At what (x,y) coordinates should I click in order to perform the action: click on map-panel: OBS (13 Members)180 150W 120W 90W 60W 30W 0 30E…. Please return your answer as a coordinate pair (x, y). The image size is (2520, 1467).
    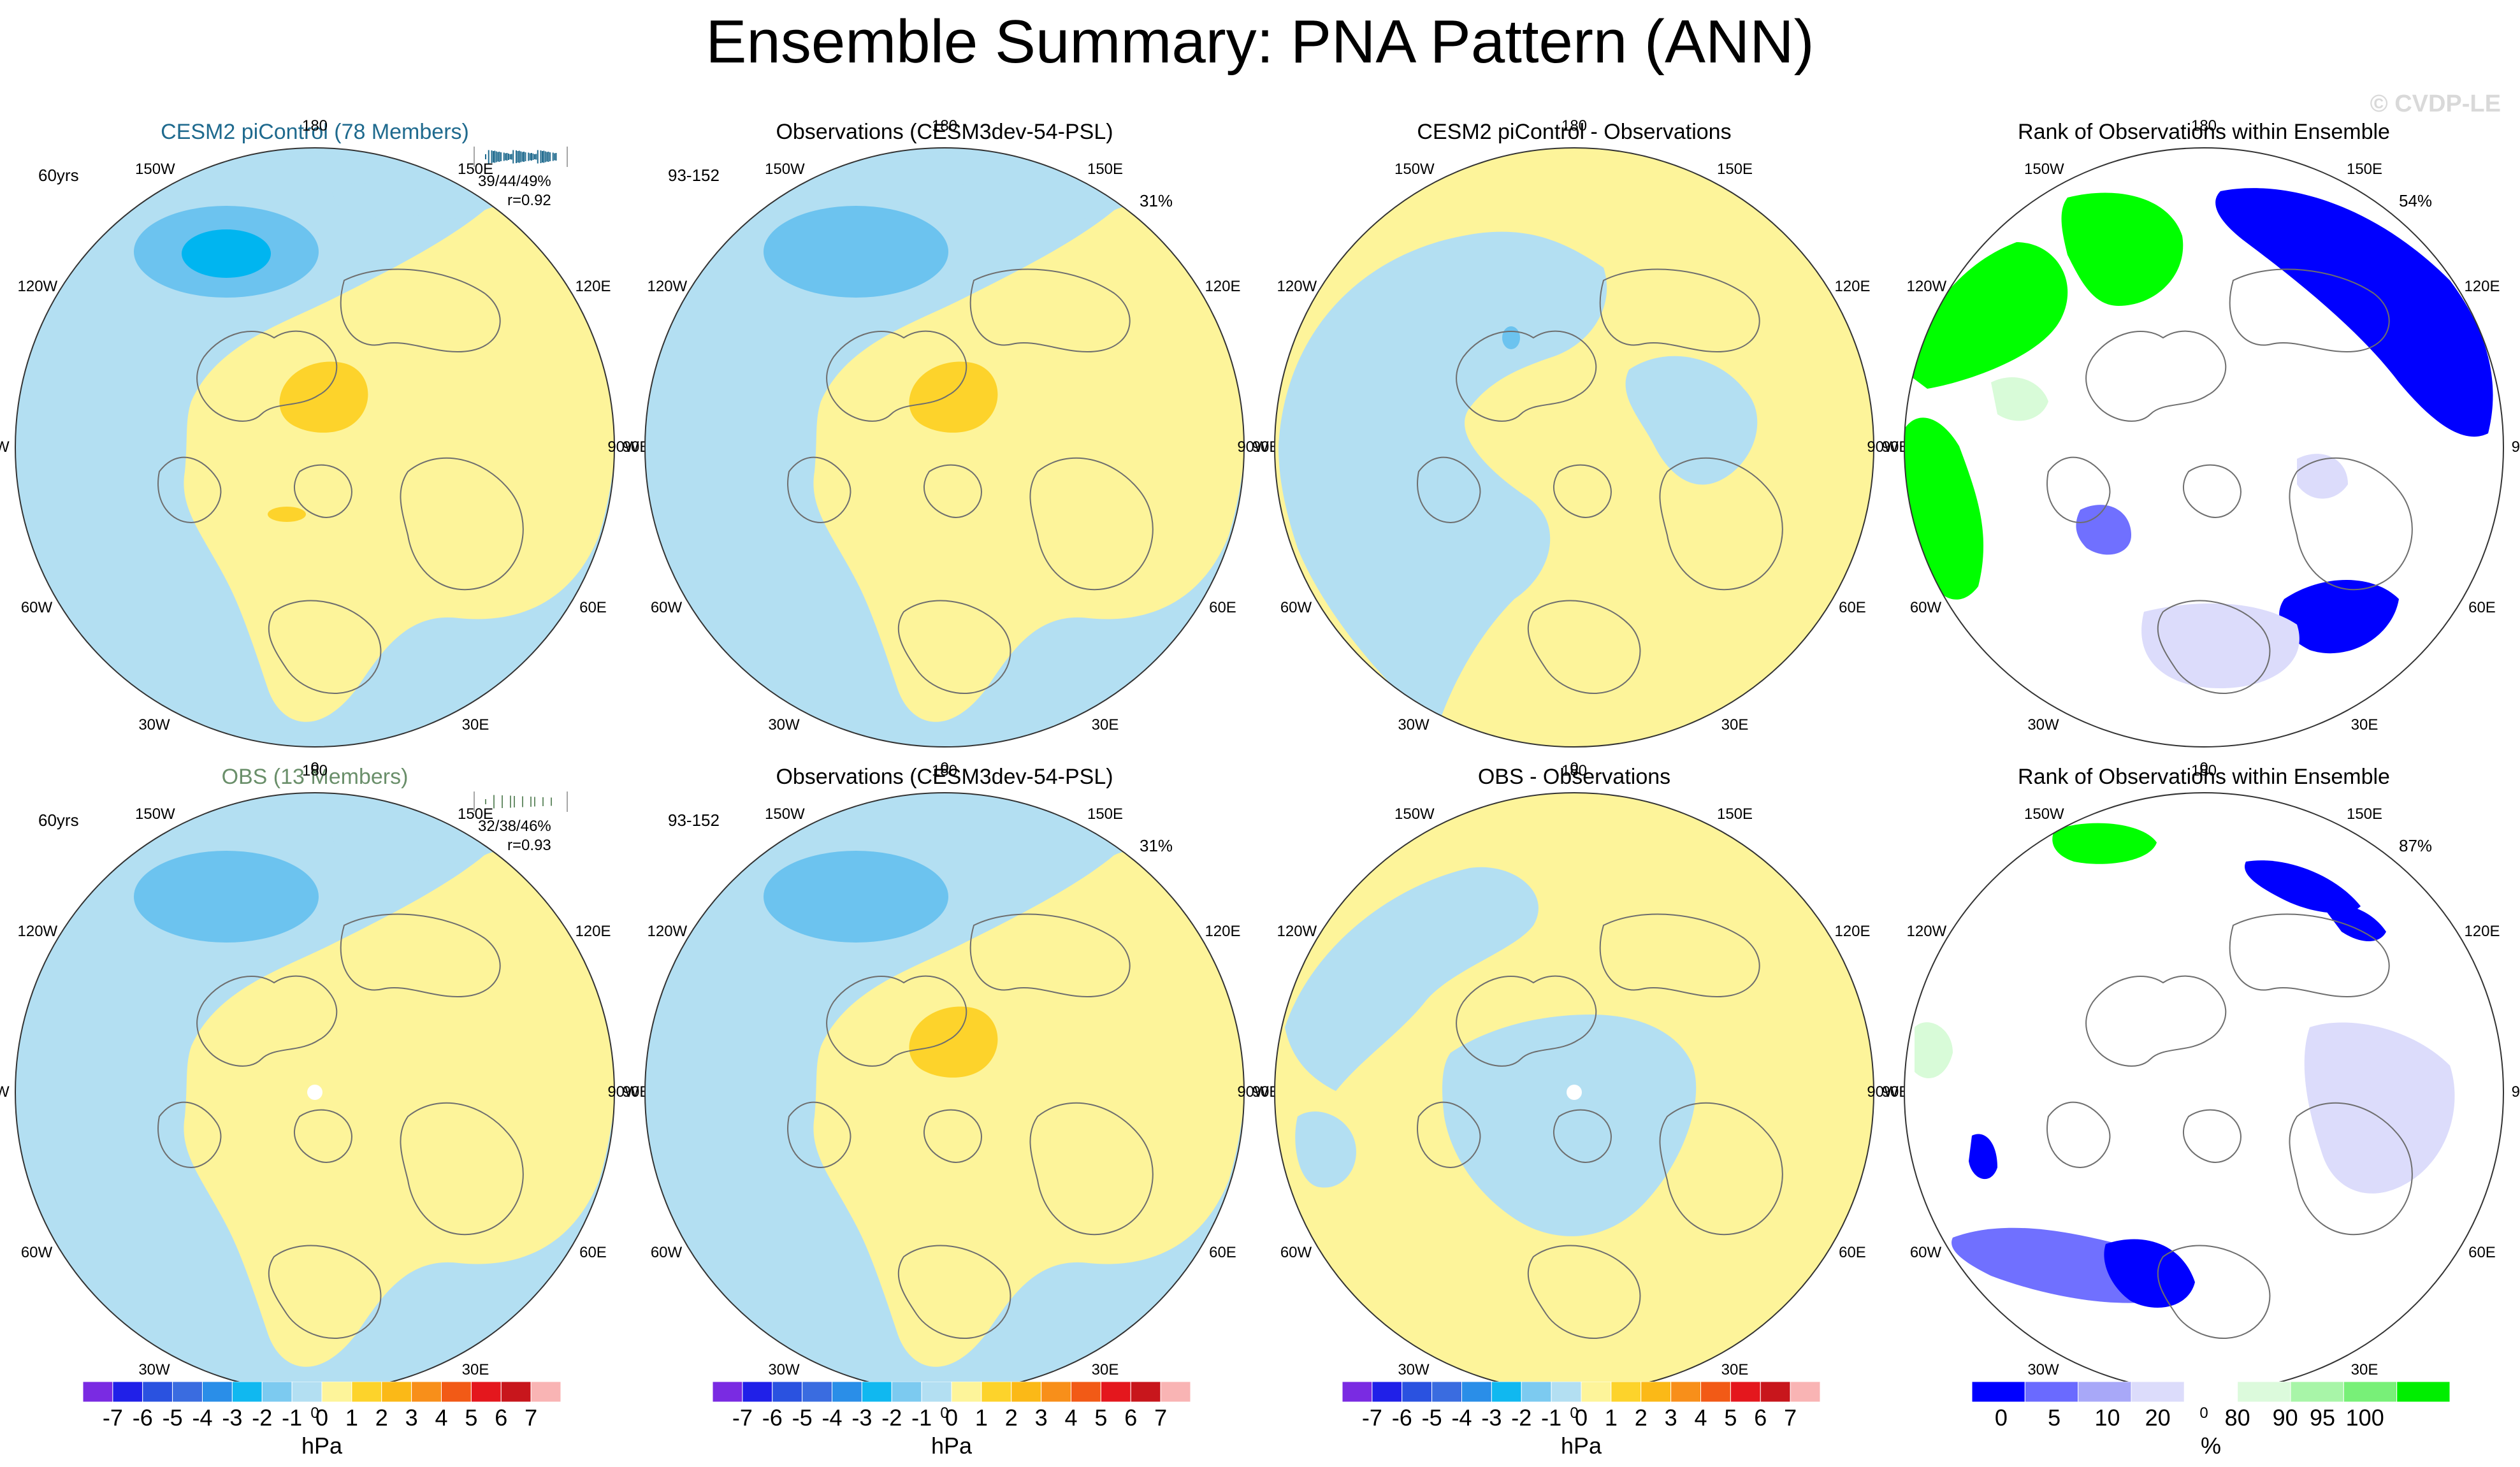
    Looking at the image, I should click on (324, 1091).